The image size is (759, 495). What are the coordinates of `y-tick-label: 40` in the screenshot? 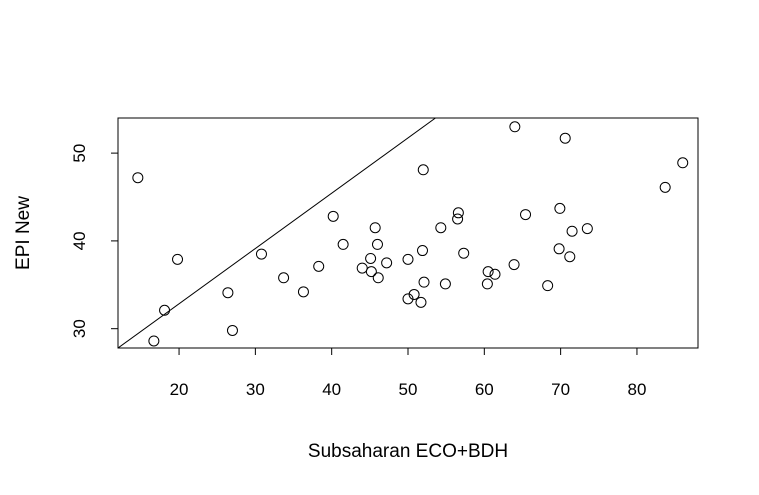 It's located at (79, 240).